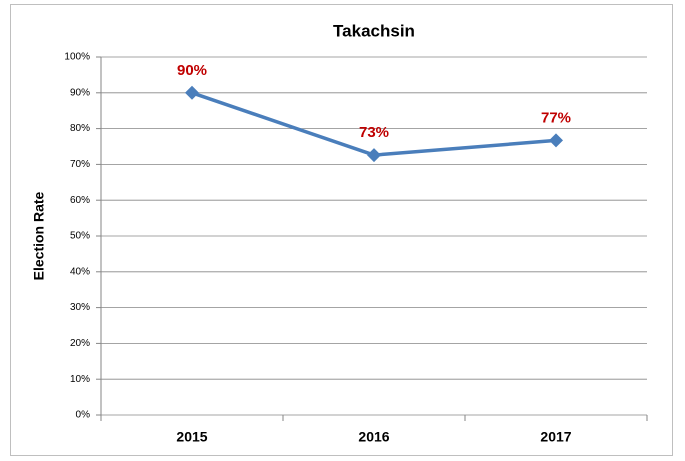 Image resolution: width=685 pixels, height=461 pixels. What do you see at coordinates (80, 307) in the screenshot?
I see `y-tick-label: 30%` at bounding box center [80, 307].